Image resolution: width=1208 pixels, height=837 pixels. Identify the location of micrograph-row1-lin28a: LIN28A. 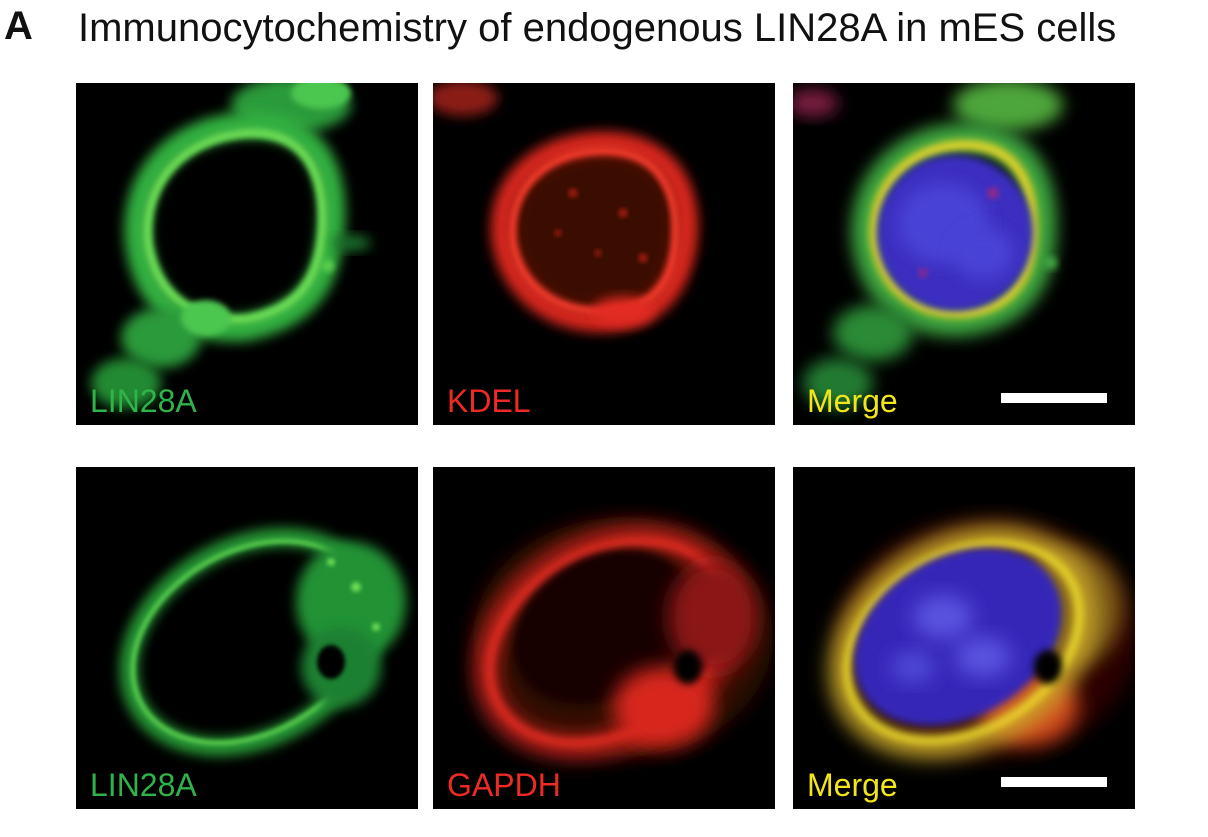
(247, 254).